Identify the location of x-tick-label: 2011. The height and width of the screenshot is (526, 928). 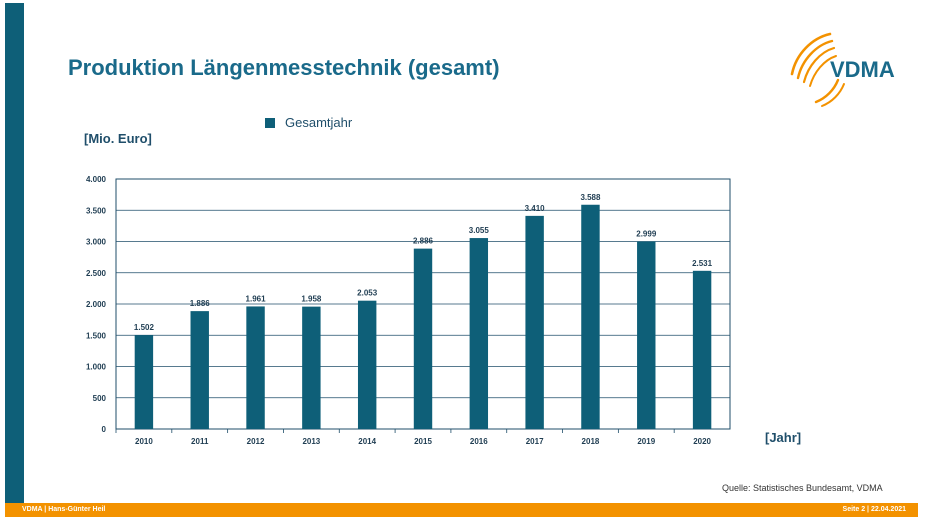
(200, 441).